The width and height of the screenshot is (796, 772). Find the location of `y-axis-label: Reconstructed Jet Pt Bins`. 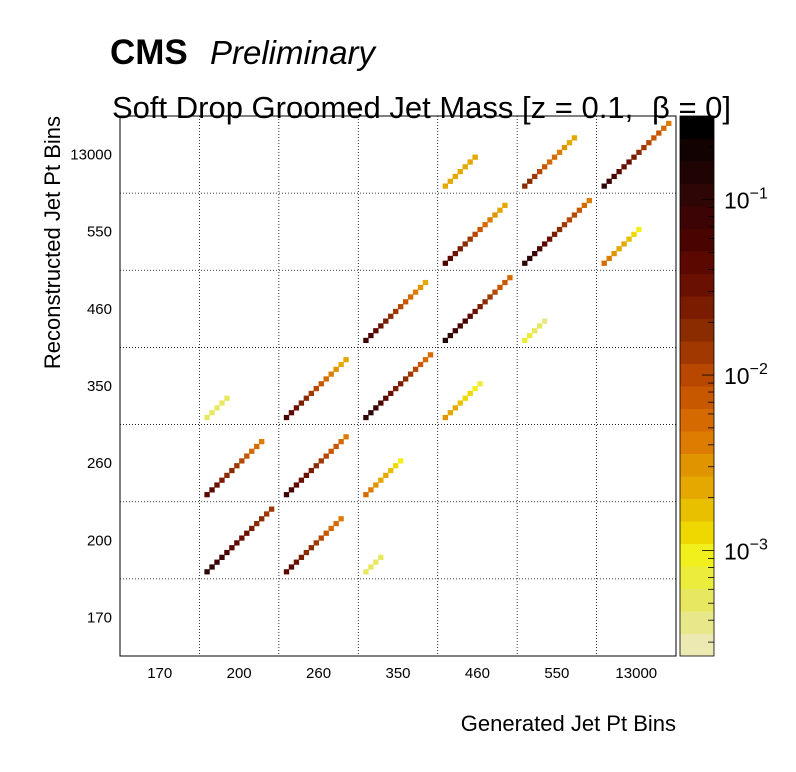

y-axis-label: Reconstructed Jet Pt Bins is located at coordinates (52, 242).